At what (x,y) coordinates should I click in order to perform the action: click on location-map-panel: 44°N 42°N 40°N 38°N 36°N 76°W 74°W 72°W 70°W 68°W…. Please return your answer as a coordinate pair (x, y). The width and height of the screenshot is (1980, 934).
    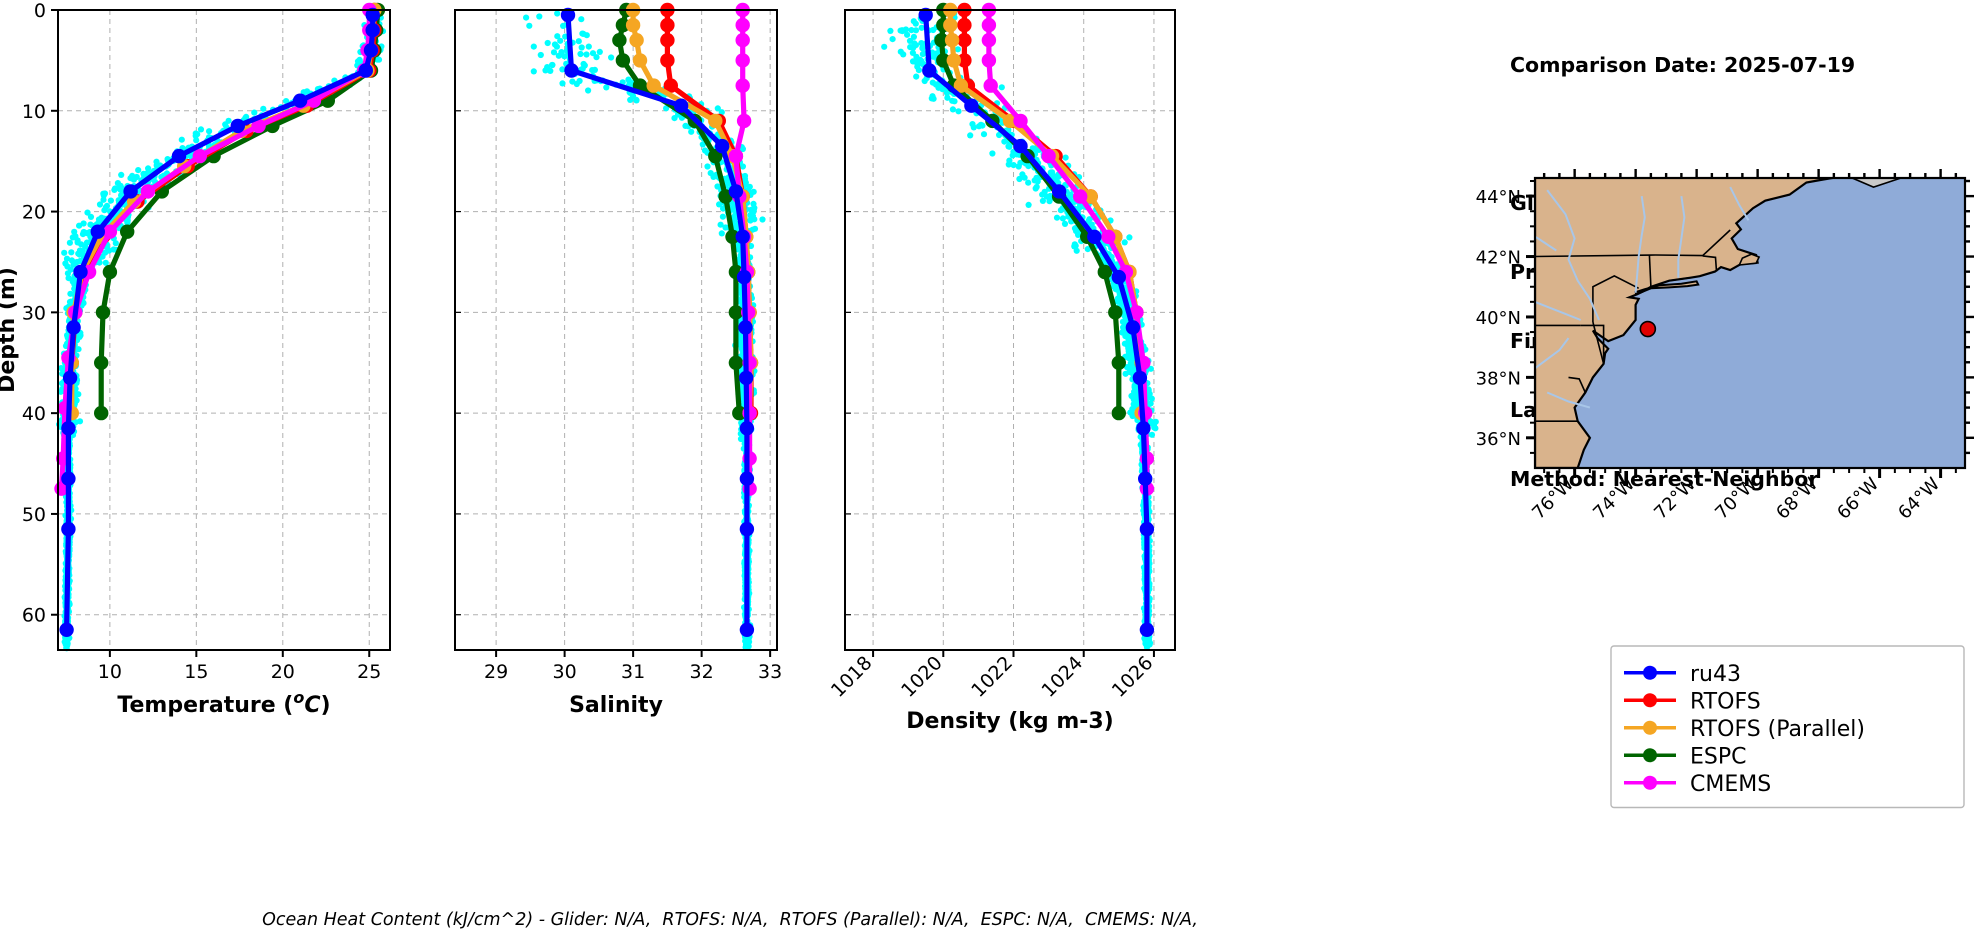
    Looking at the image, I should click on (1728, 349).